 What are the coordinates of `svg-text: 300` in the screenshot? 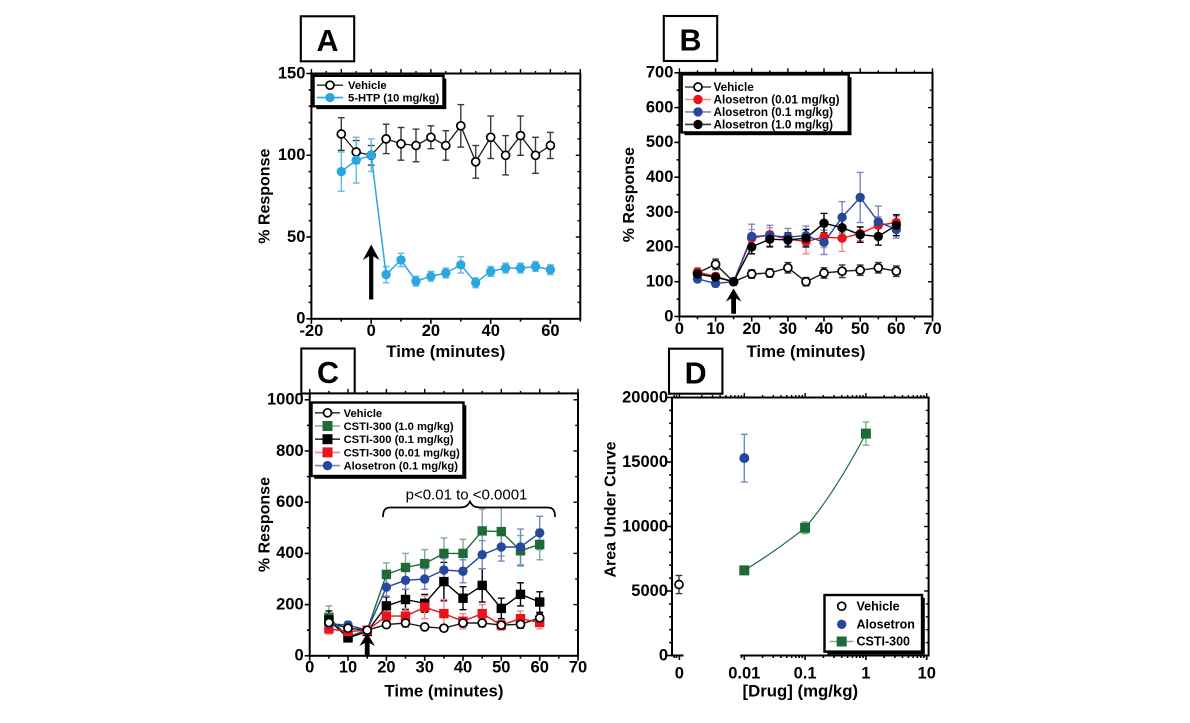 It's located at (660, 212).